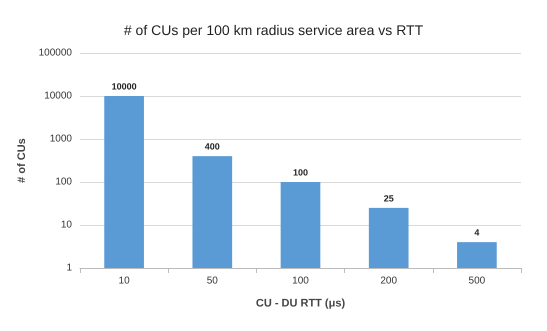 This screenshot has height=331, width=547. What do you see at coordinates (212, 147) in the screenshot?
I see `data-label: 400` at bounding box center [212, 147].